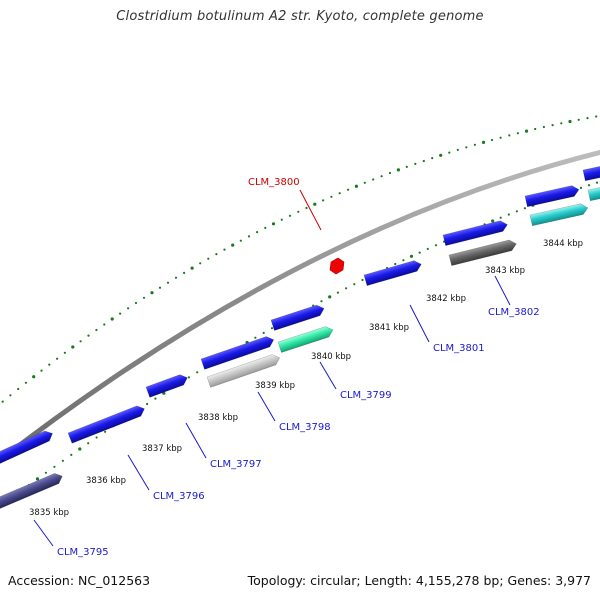  What do you see at coordinates (505, 271) in the screenshot?
I see `kbp-label: 3843 kbp` at bounding box center [505, 271].